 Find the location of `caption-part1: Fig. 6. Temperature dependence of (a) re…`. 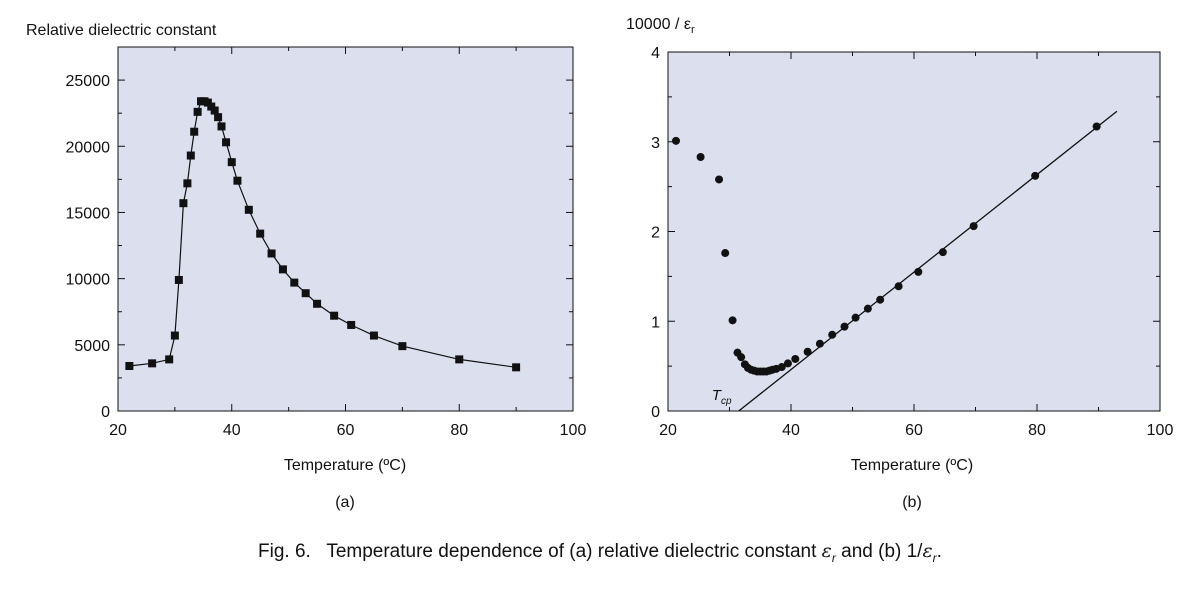

caption-part1: Fig. 6. Temperature dependence of (a) re… is located at coordinates (540, 551).